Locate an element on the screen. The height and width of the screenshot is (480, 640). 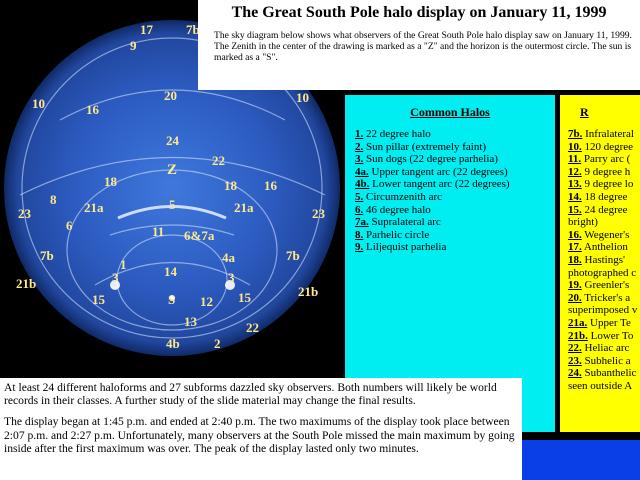
list-item: 4b. Lower tangent arc (22 degrees) is located at coordinates (455, 184).